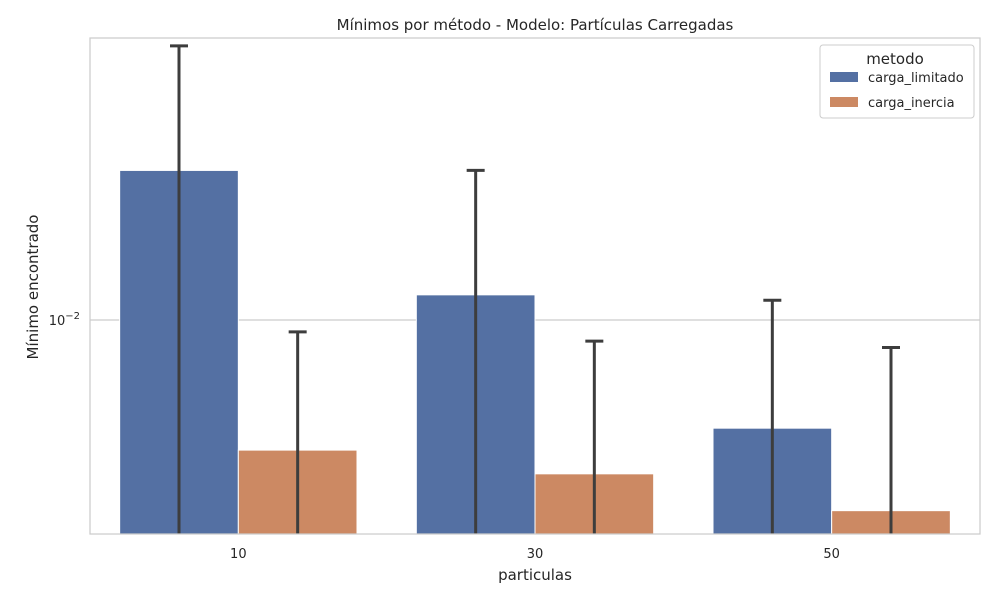 This screenshot has width=1000, height=600. What do you see at coordinates (844, 102) in the screenshot?
I see `legend-swatch-carga_inercia` at bounding box center [844, 102].